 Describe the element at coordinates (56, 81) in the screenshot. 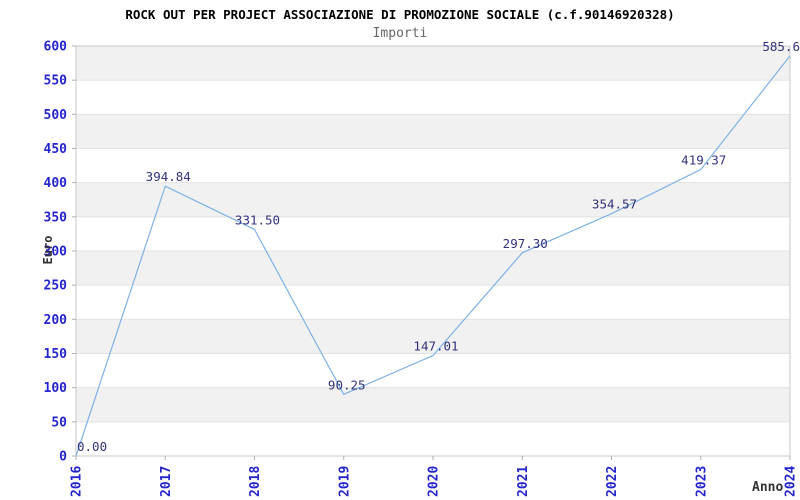

I see `y-tick-label: 550` at that location.